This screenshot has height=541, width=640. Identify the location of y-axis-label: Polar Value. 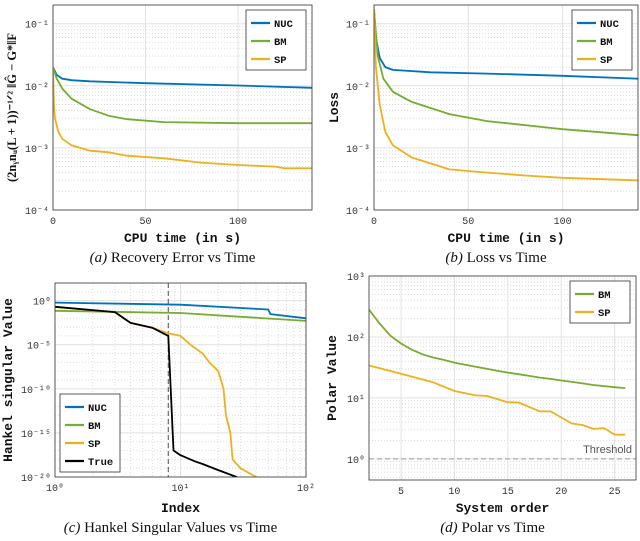
(332, 378).